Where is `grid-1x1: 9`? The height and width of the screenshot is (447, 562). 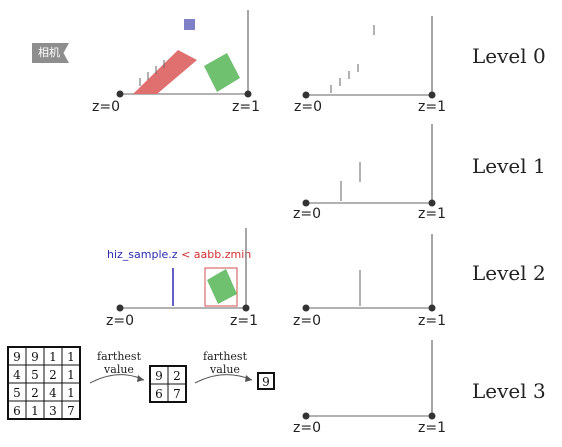 grid-1x1: 9 is located at coordinates (266, 381).